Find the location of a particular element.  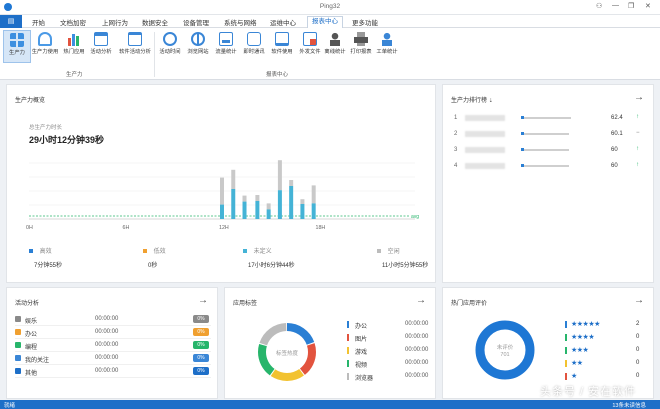

close-button: ✕ is located at coordinates (648, 6).